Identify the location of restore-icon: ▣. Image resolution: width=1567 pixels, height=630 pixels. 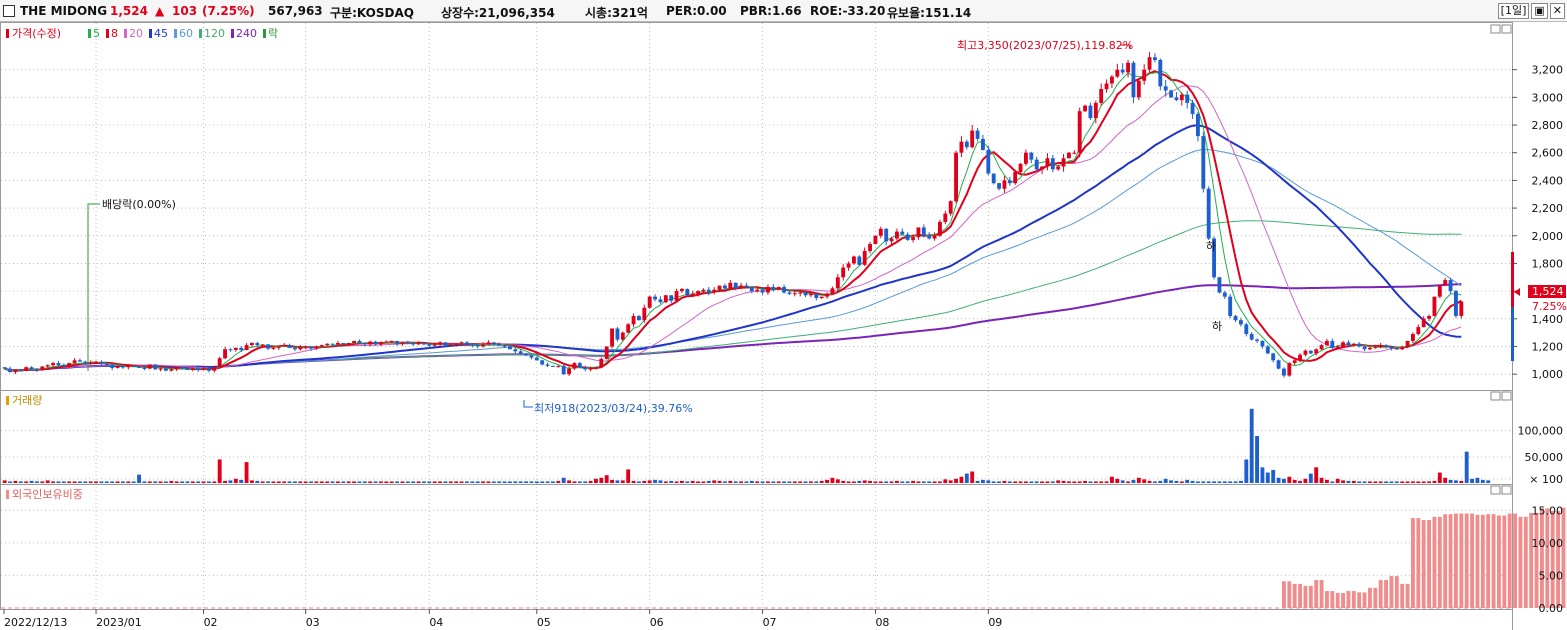
(1539, 11).